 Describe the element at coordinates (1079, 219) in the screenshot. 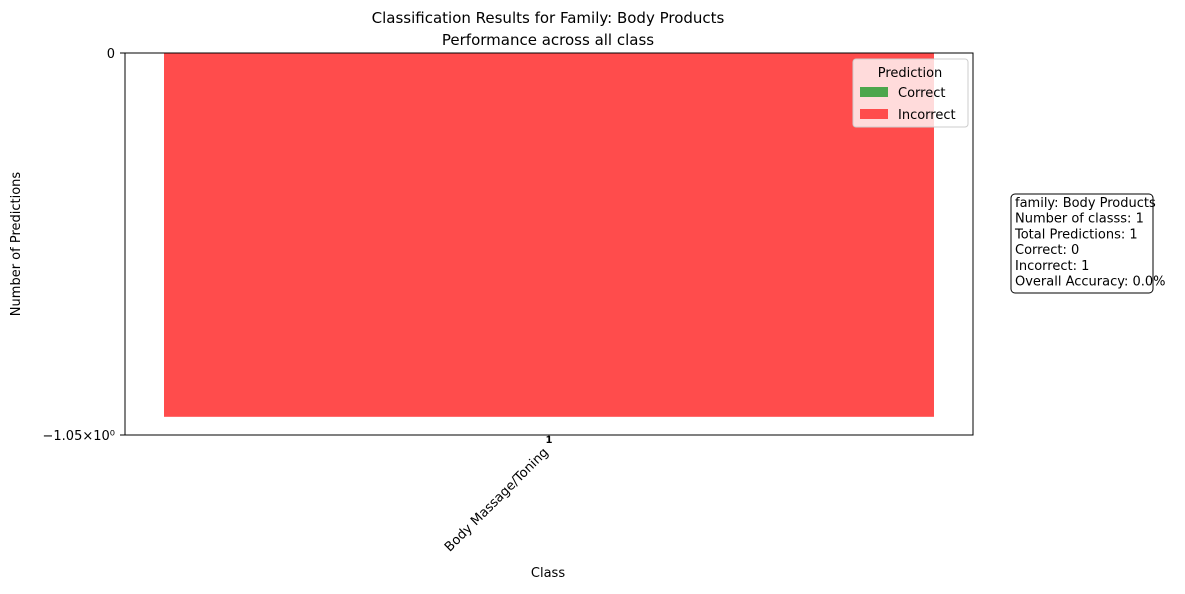

I see `info-line: Number of classs: 1` at that location.